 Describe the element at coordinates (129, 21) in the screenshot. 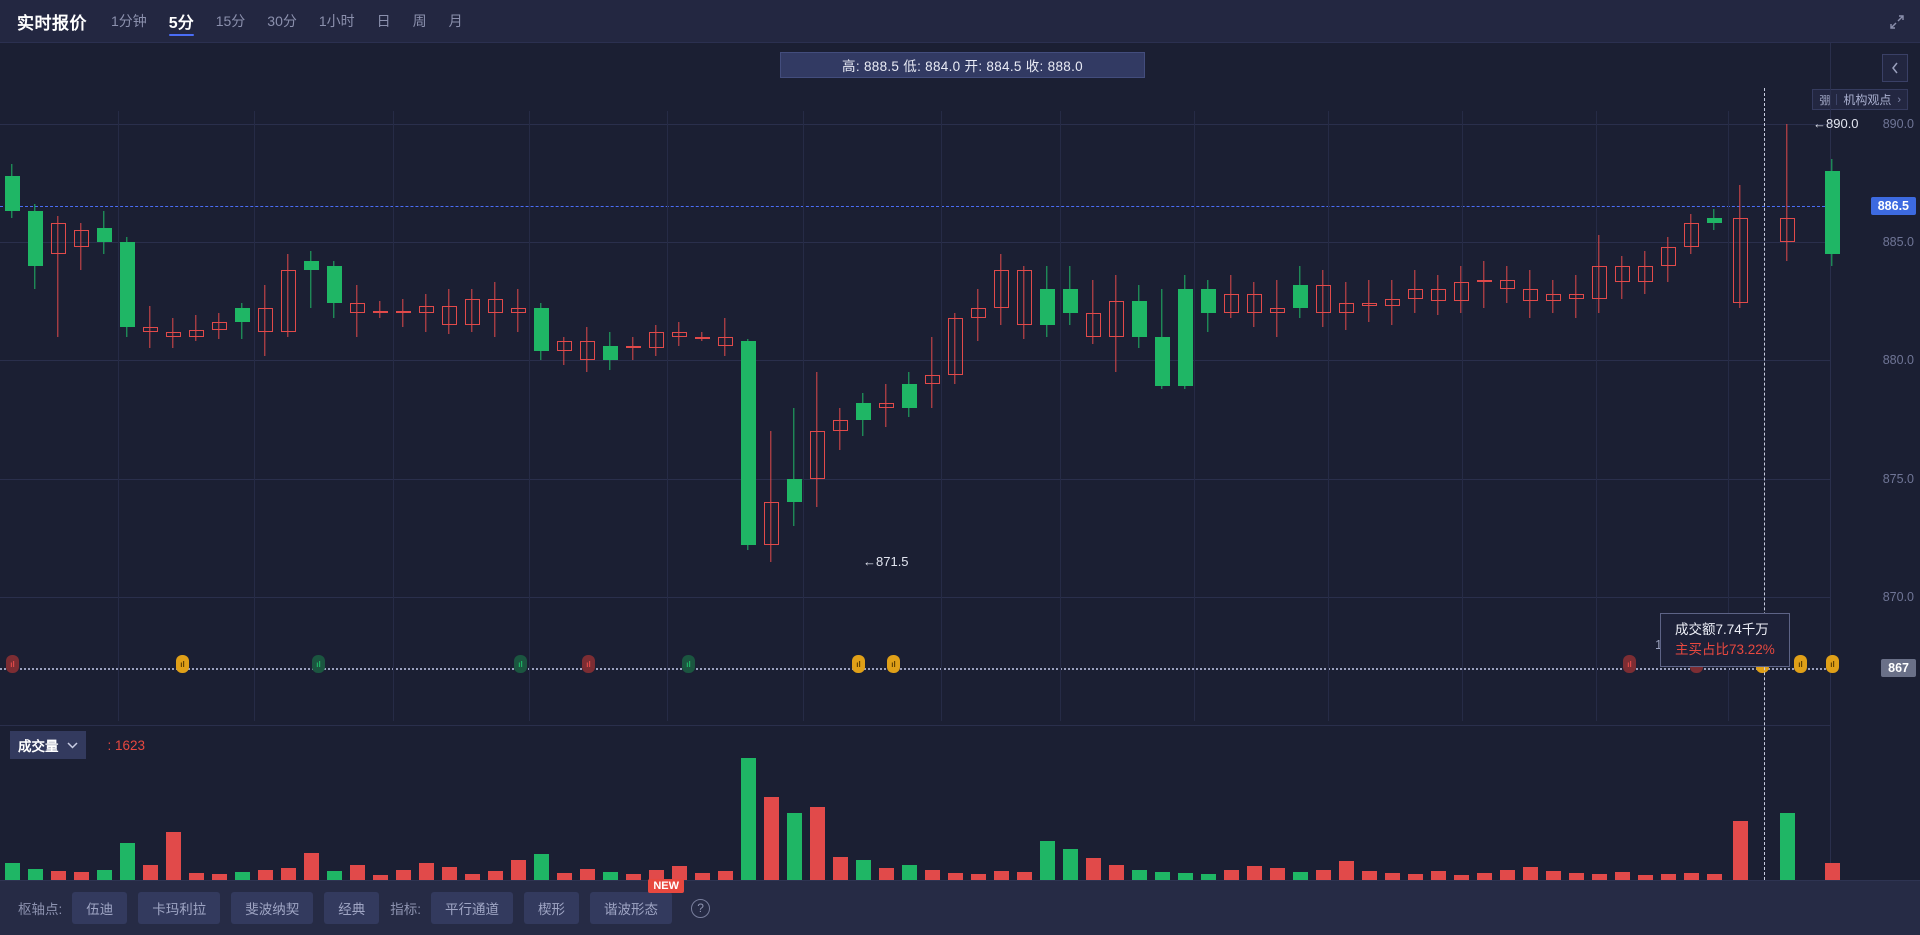

I see `tab-1分钟: 1分钟` at that location.